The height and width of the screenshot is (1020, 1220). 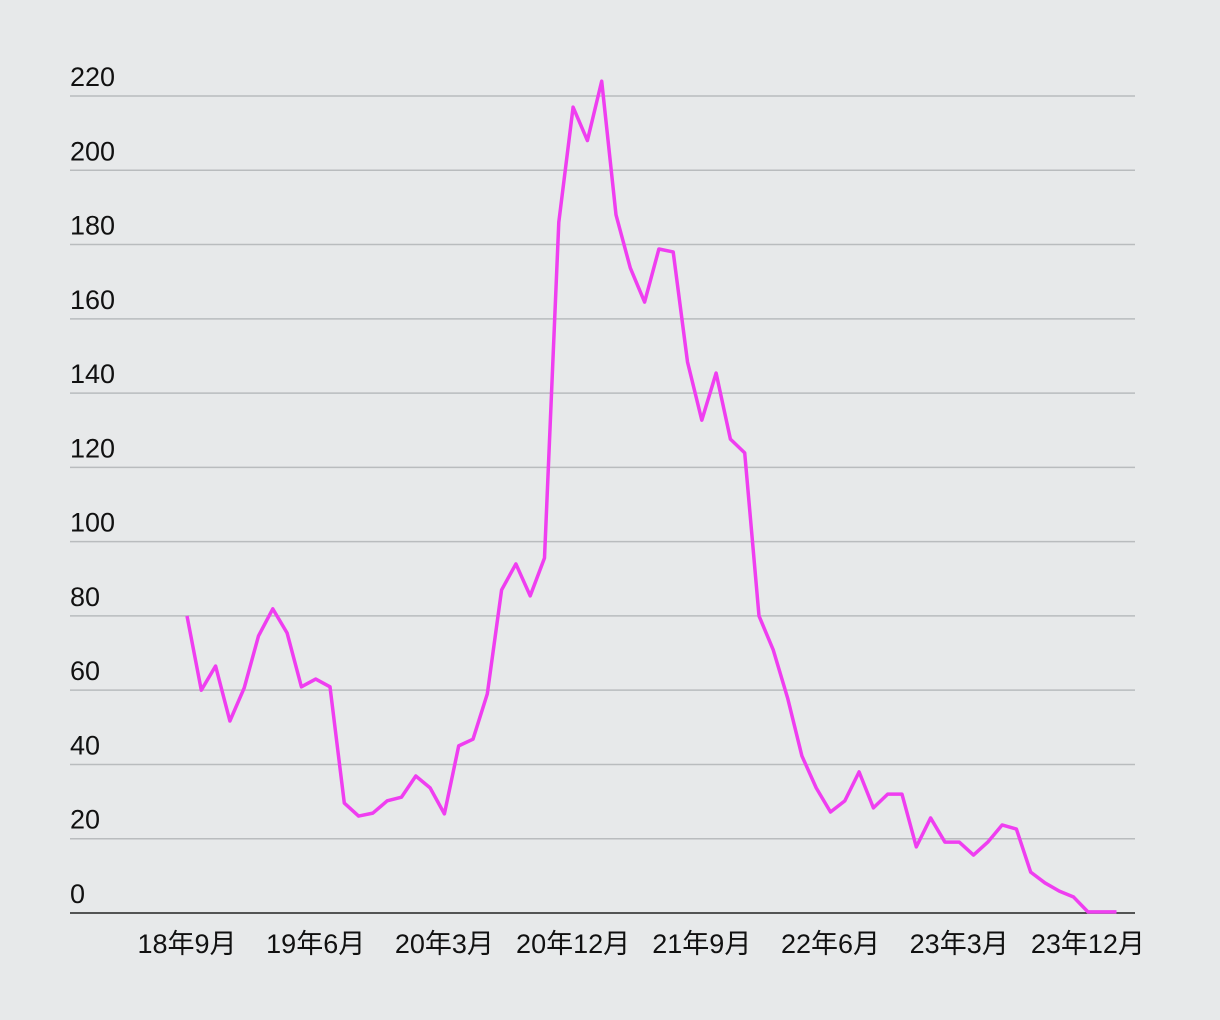 What do you see at coordinates (573, 944) in the screenshot?
I see `x-tick-label: 20年12月` at bounding box center [573, 944].